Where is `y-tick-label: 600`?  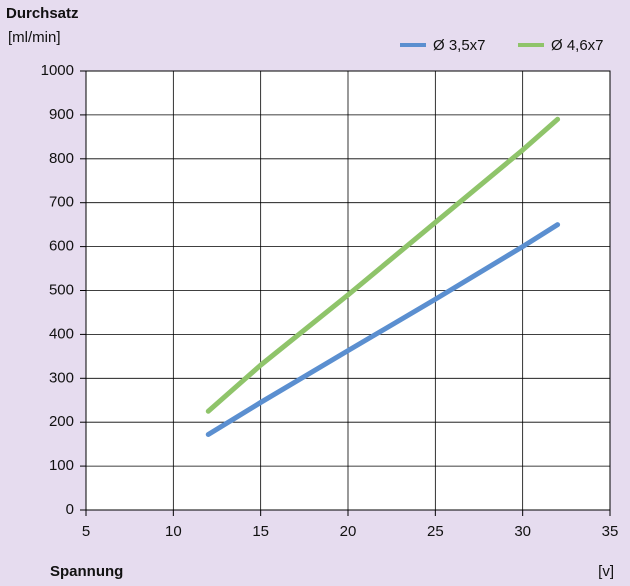 y-tick-label: 600 is located at coordinates (61, 246).